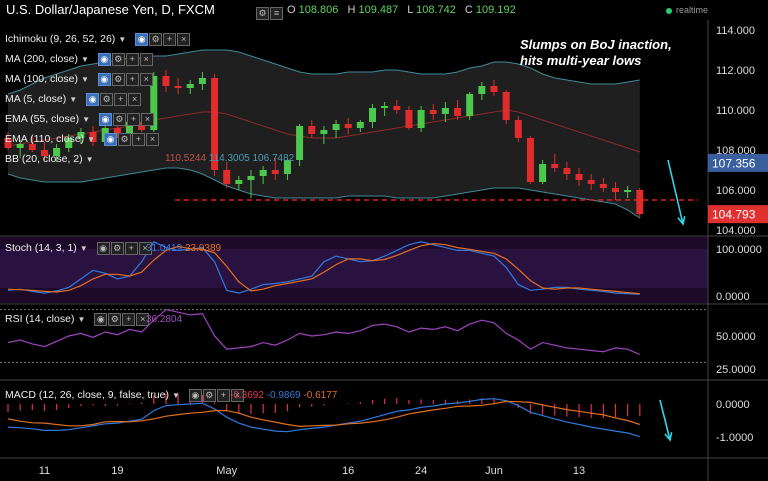 The width and height of the screenshot is (768, 481). I want to click on bb-lower-line, so click(324, 193).